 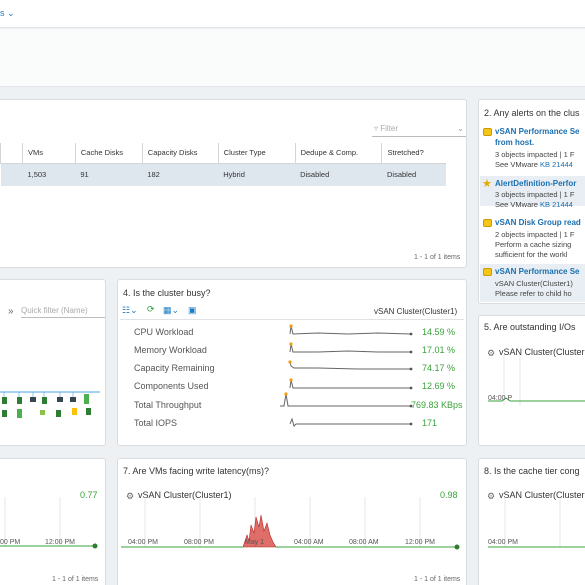 What do you see at coordinates (439, 332) in the screenshot?
I see `metric-value-cpu: 14.59 %` at bounding box center [439, 332].